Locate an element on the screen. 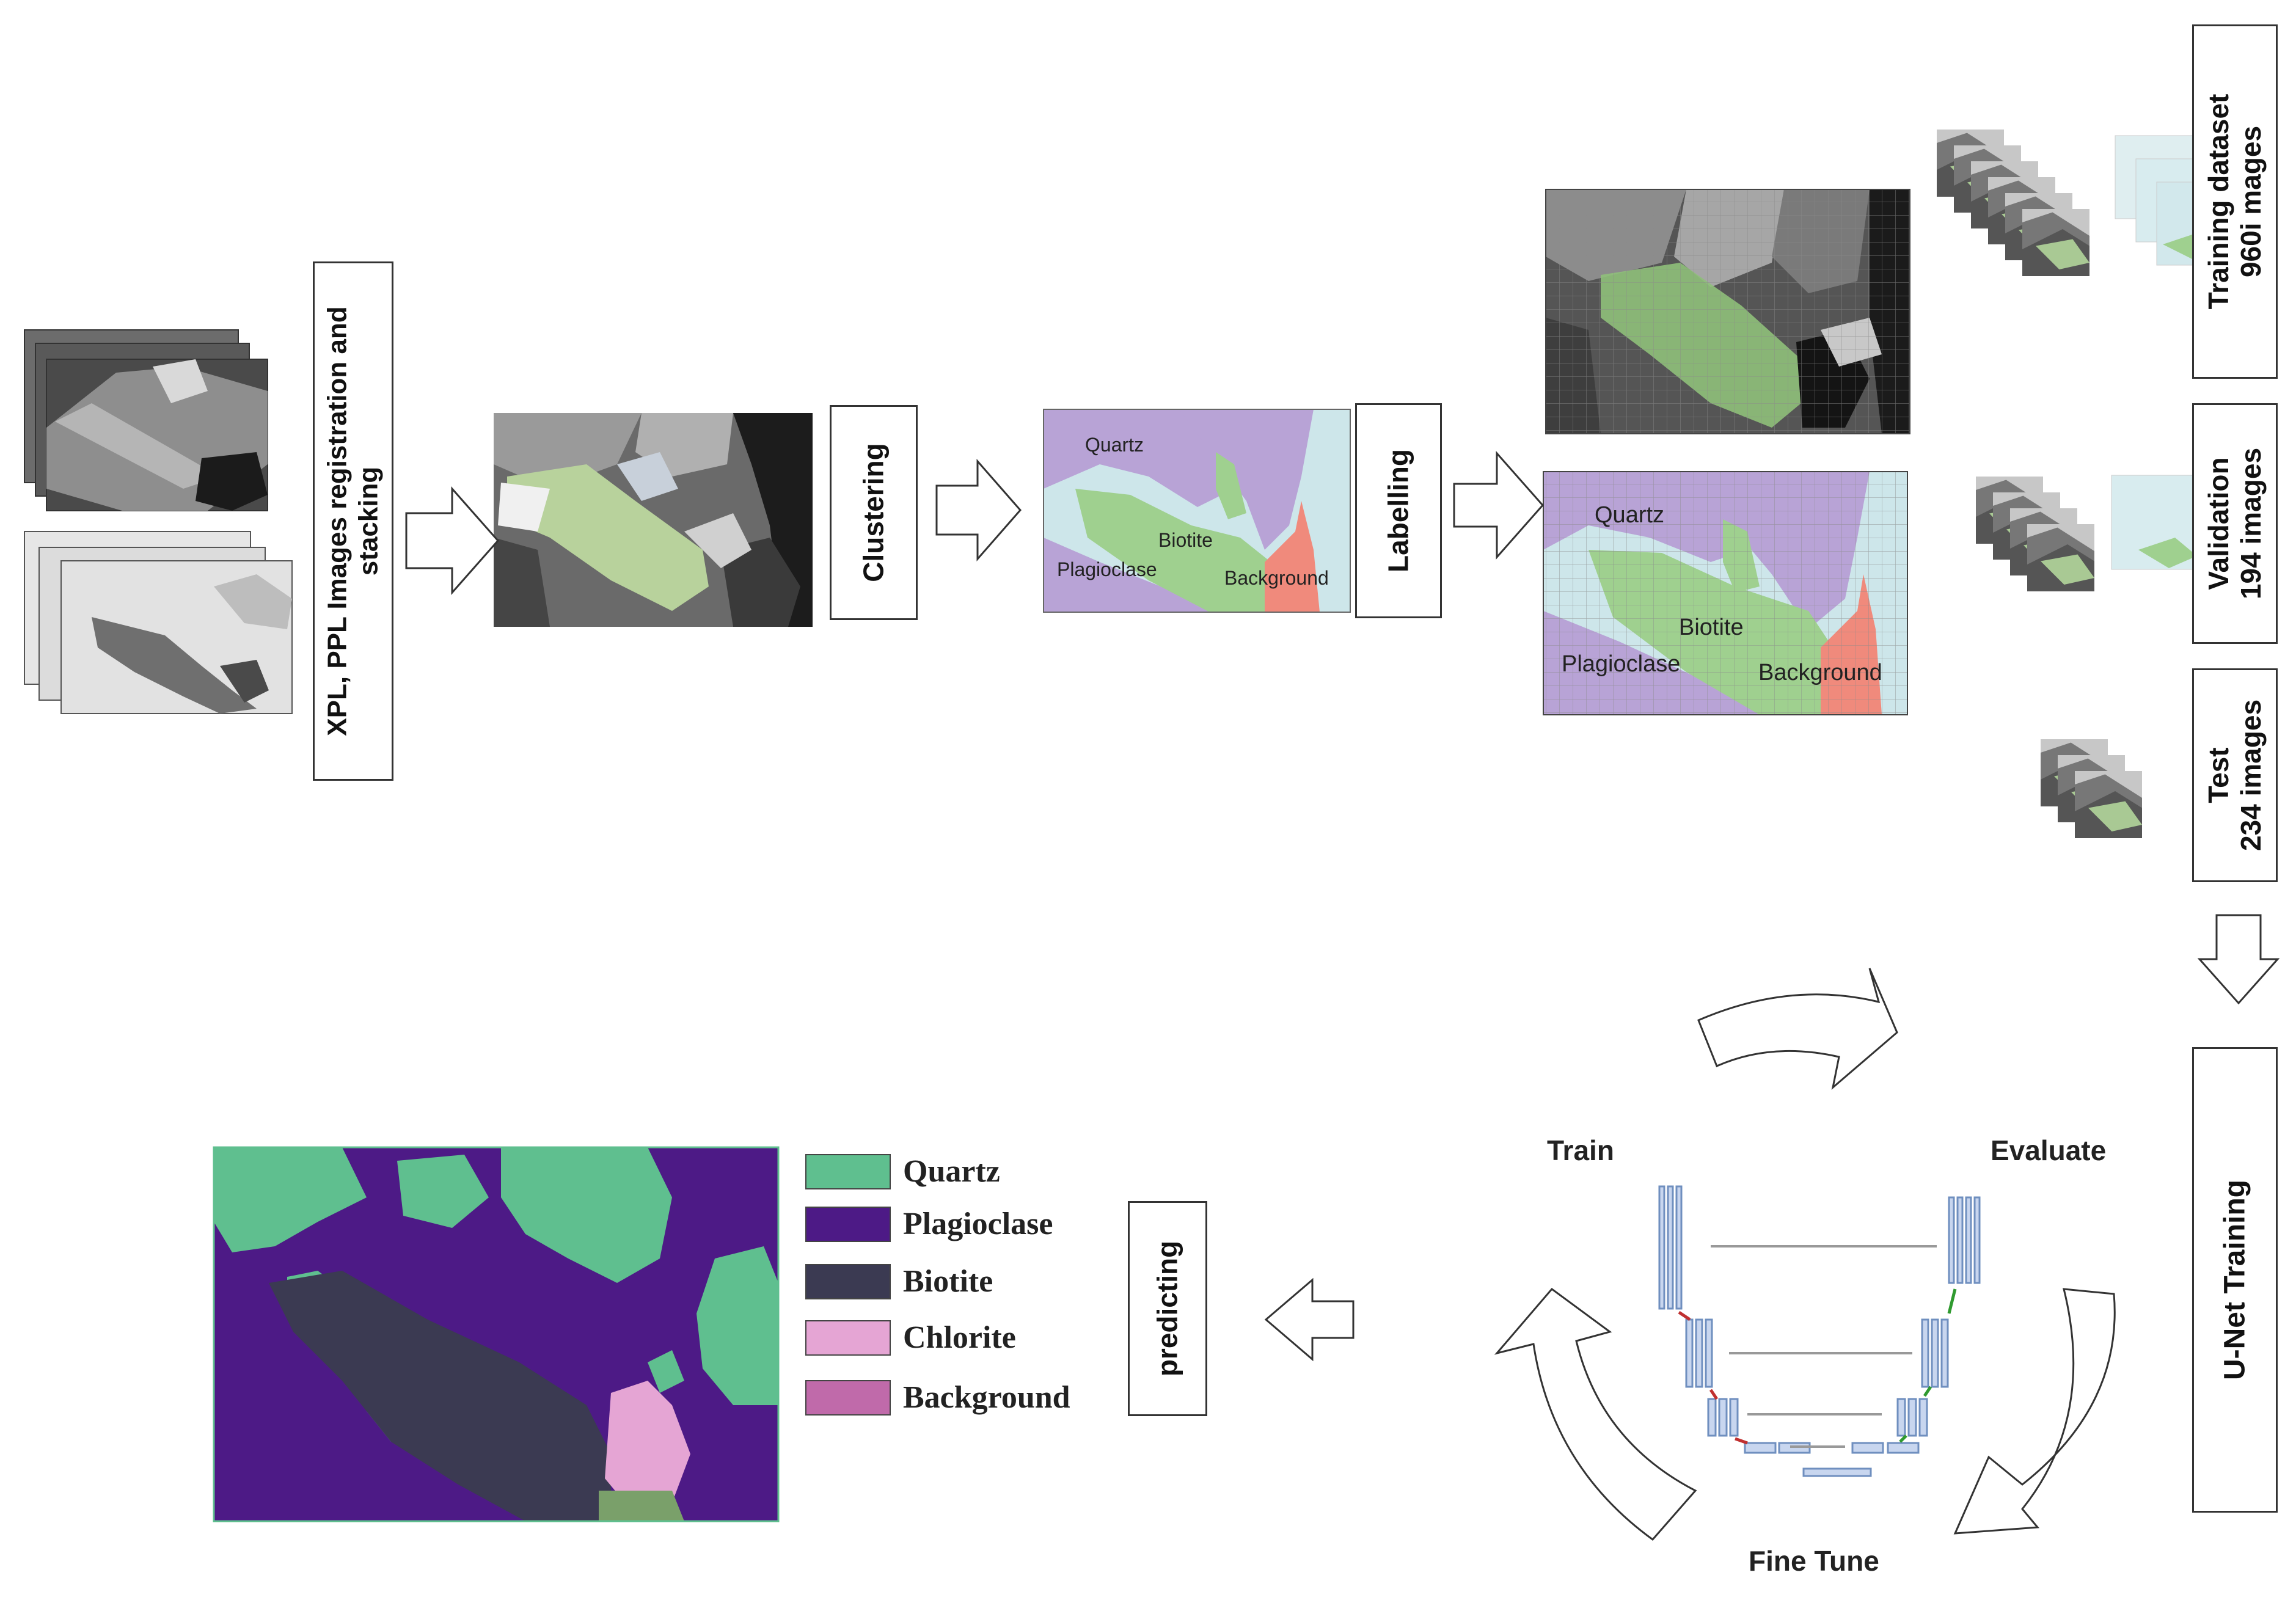  registered-image is located at coordinates (653, 520).